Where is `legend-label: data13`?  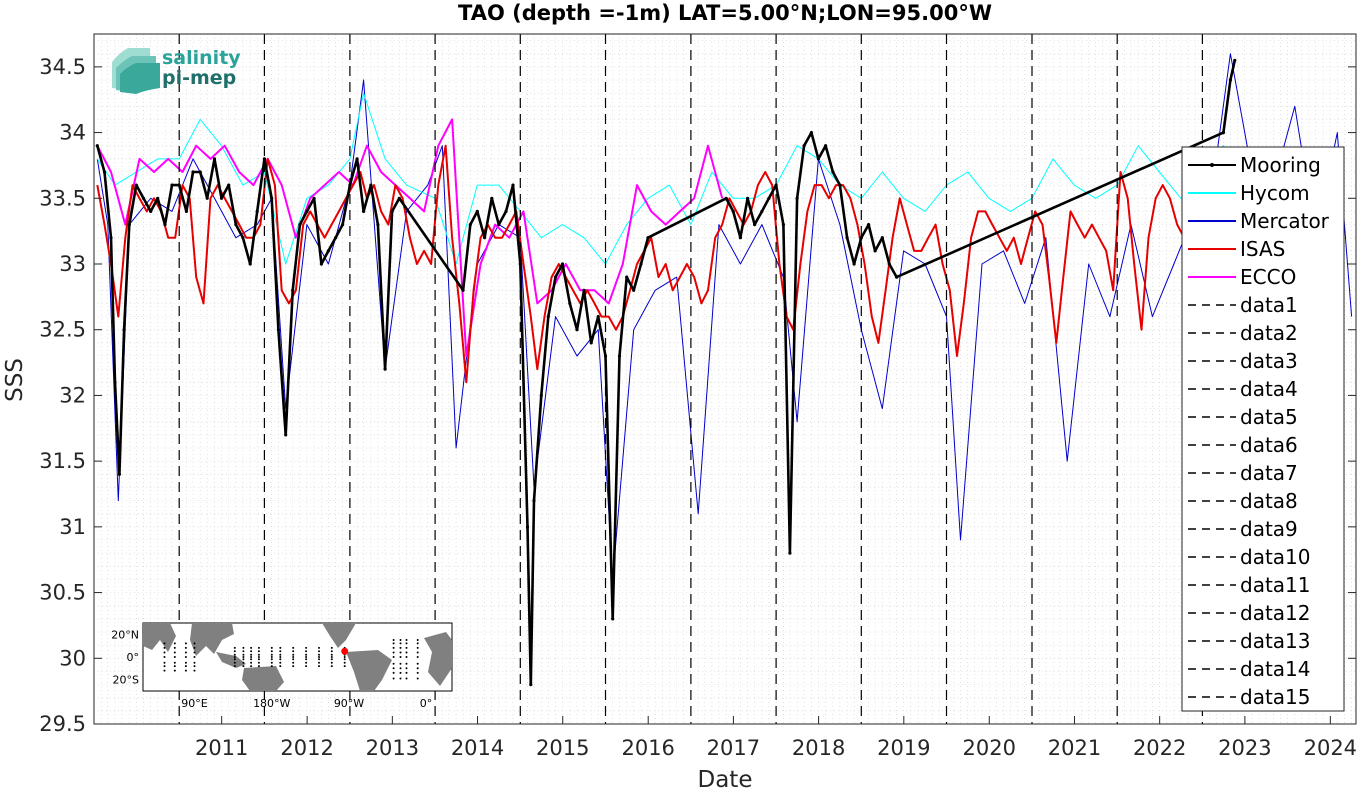 legend-label: data13 is located at coordinates (1275, 641).